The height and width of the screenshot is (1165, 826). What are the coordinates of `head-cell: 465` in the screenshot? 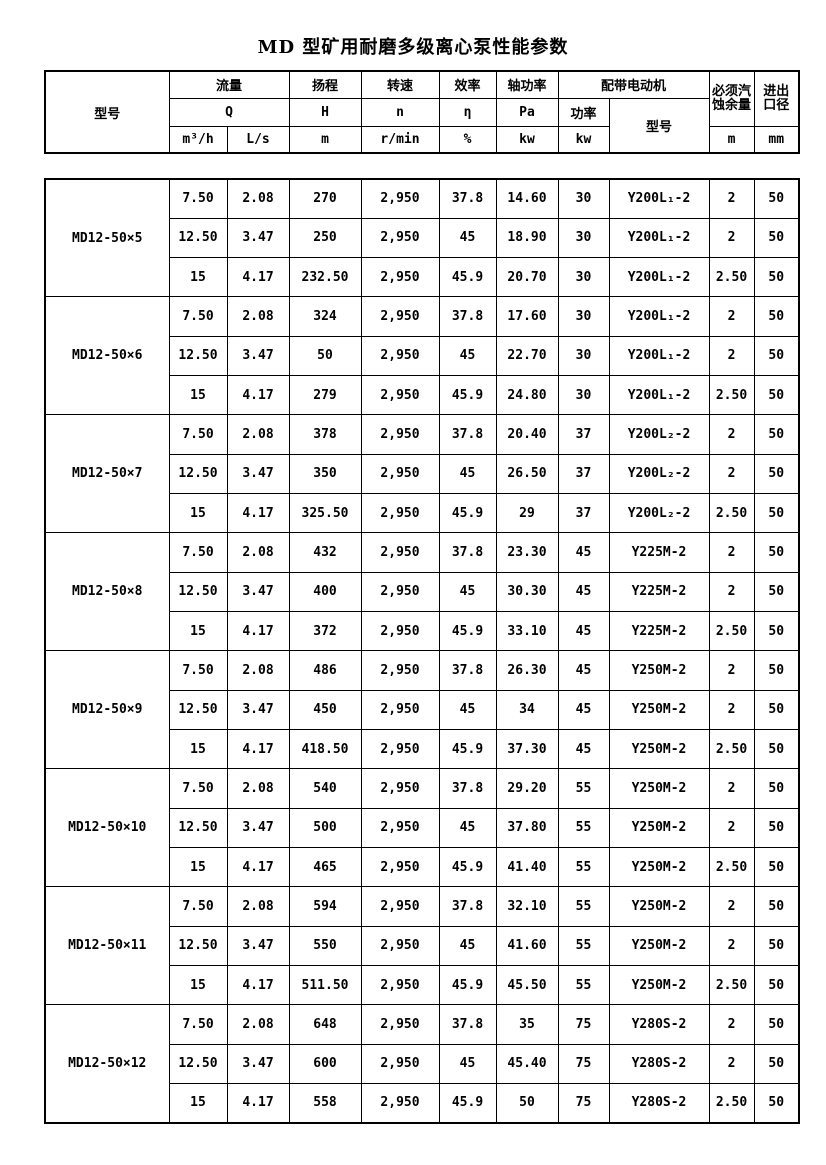 It's located at (325, 867).